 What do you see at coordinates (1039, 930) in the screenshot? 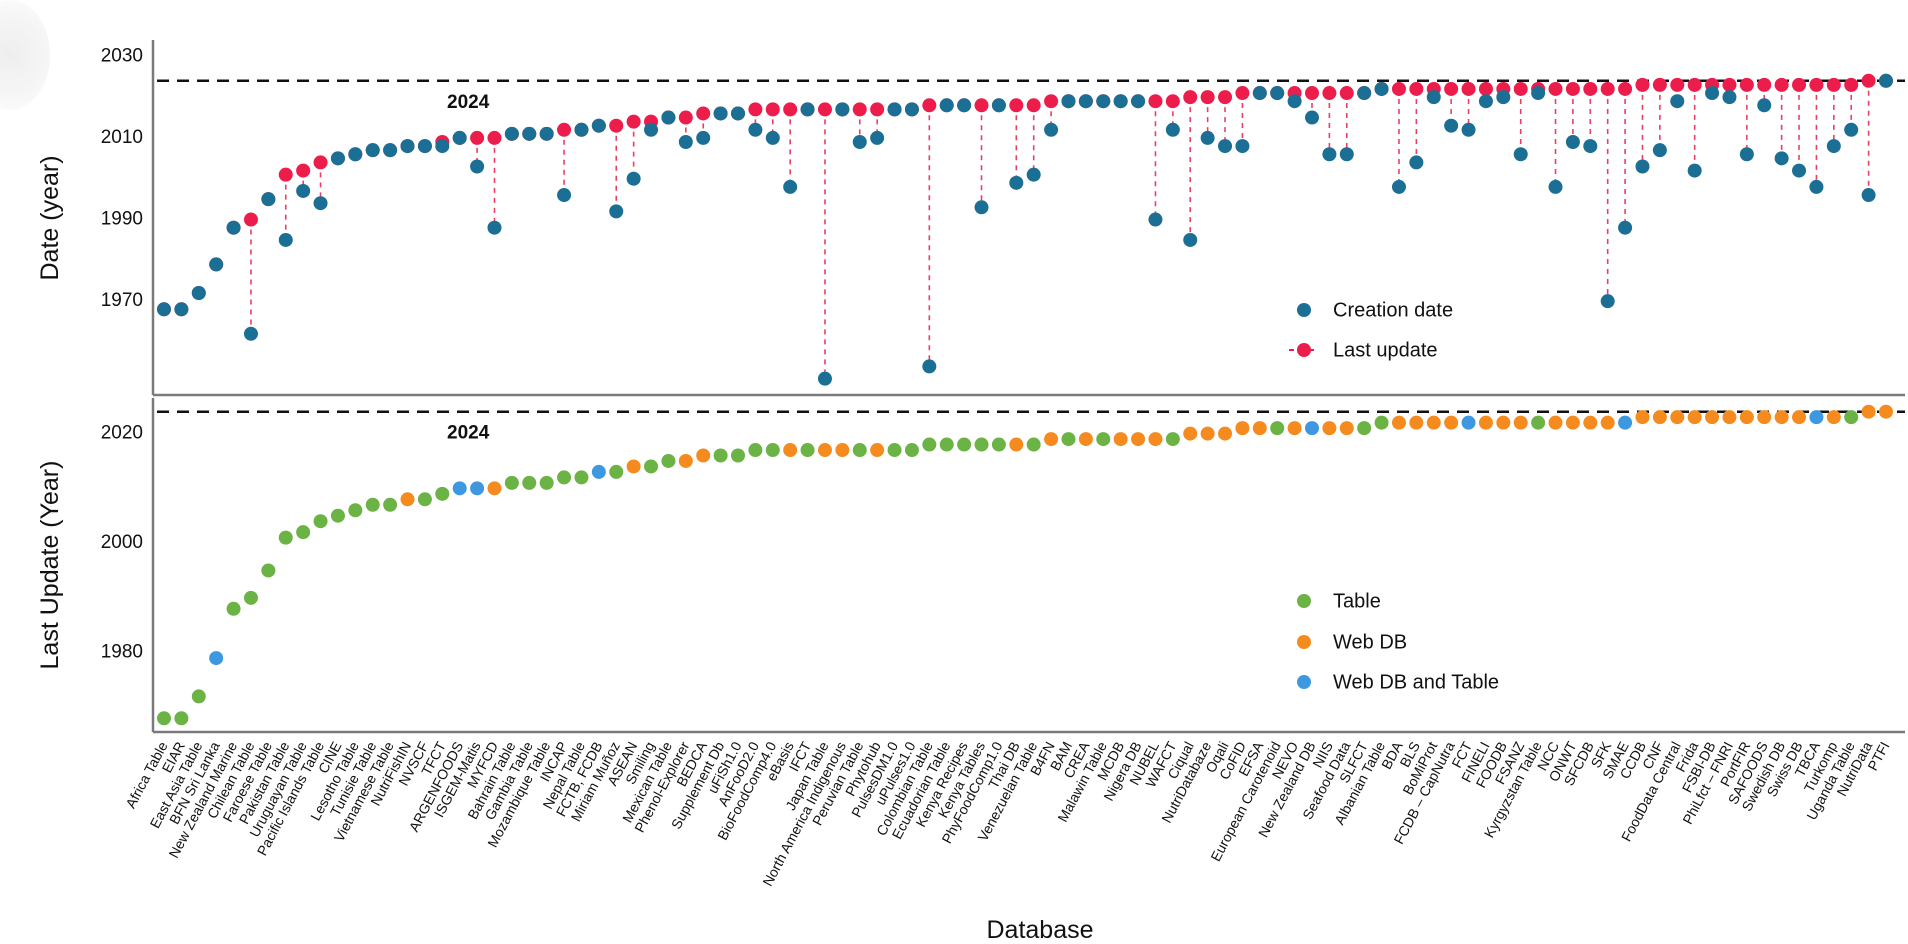
I see `x-axis-title: Database` at bounding box center [1039, 930].